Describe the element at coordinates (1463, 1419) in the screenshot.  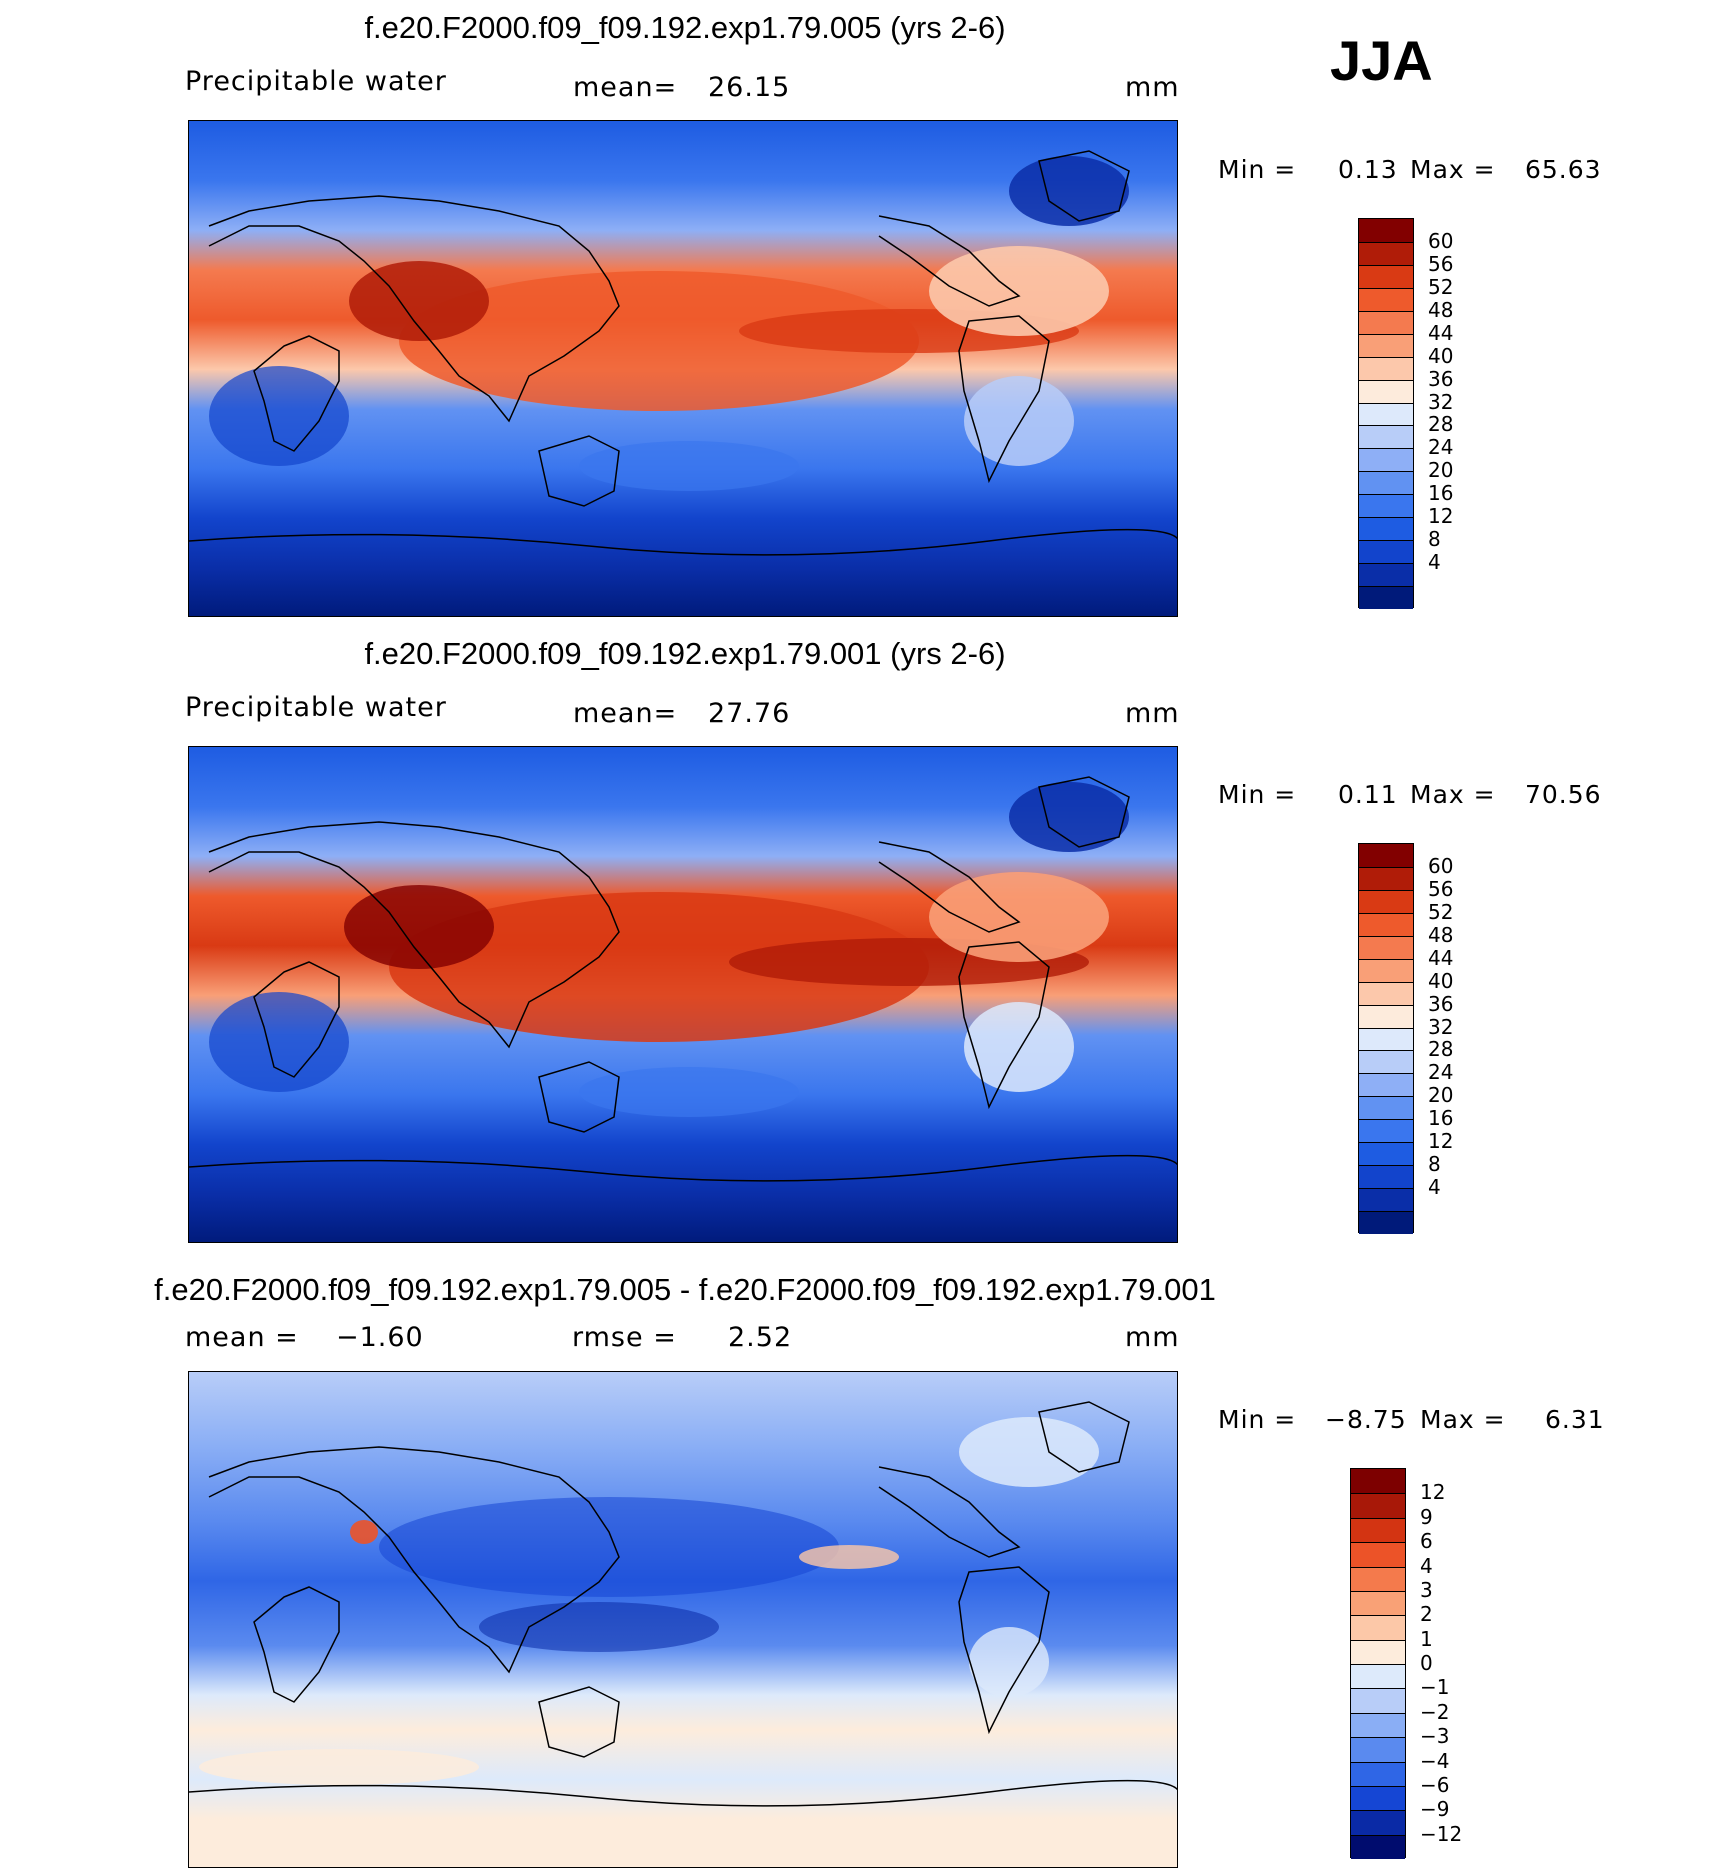
I see `panel3-max-label: Max =` at that location.